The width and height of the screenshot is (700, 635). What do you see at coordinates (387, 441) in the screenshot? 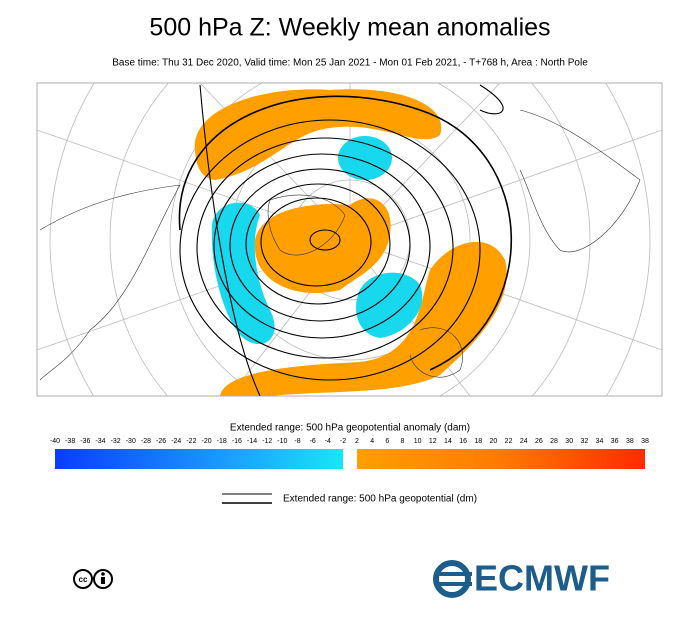
I see `colorbar-tick-label: 6` at bounding box center [387, 441].